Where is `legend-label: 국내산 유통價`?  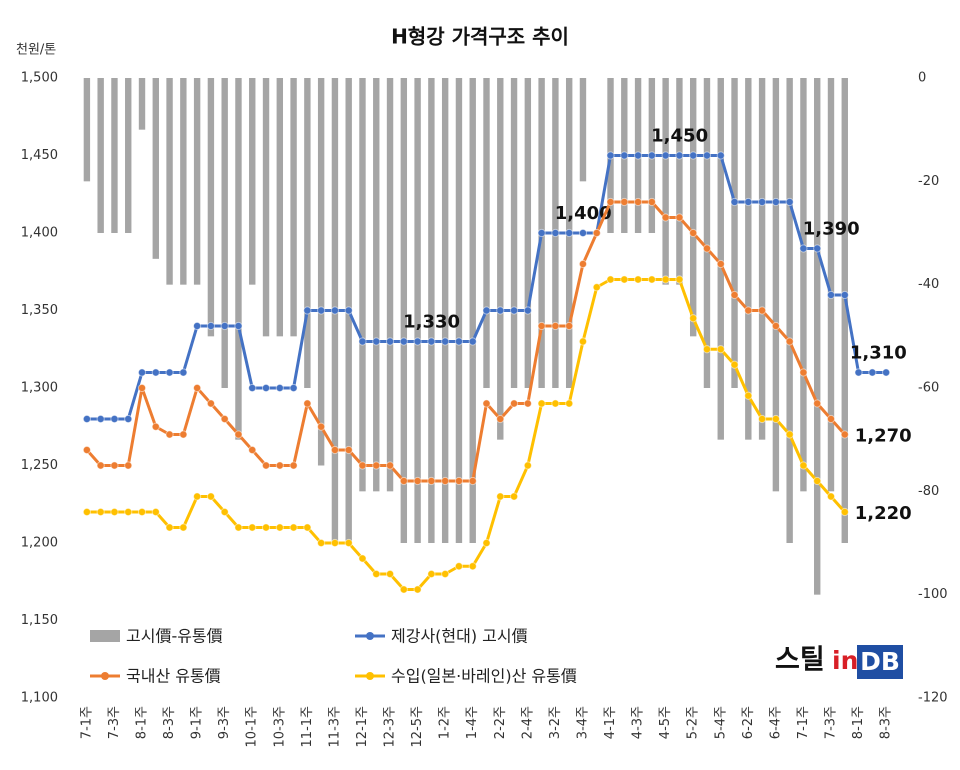
legend-label: 국내산 유통價 is located at coordinates (173, 676).